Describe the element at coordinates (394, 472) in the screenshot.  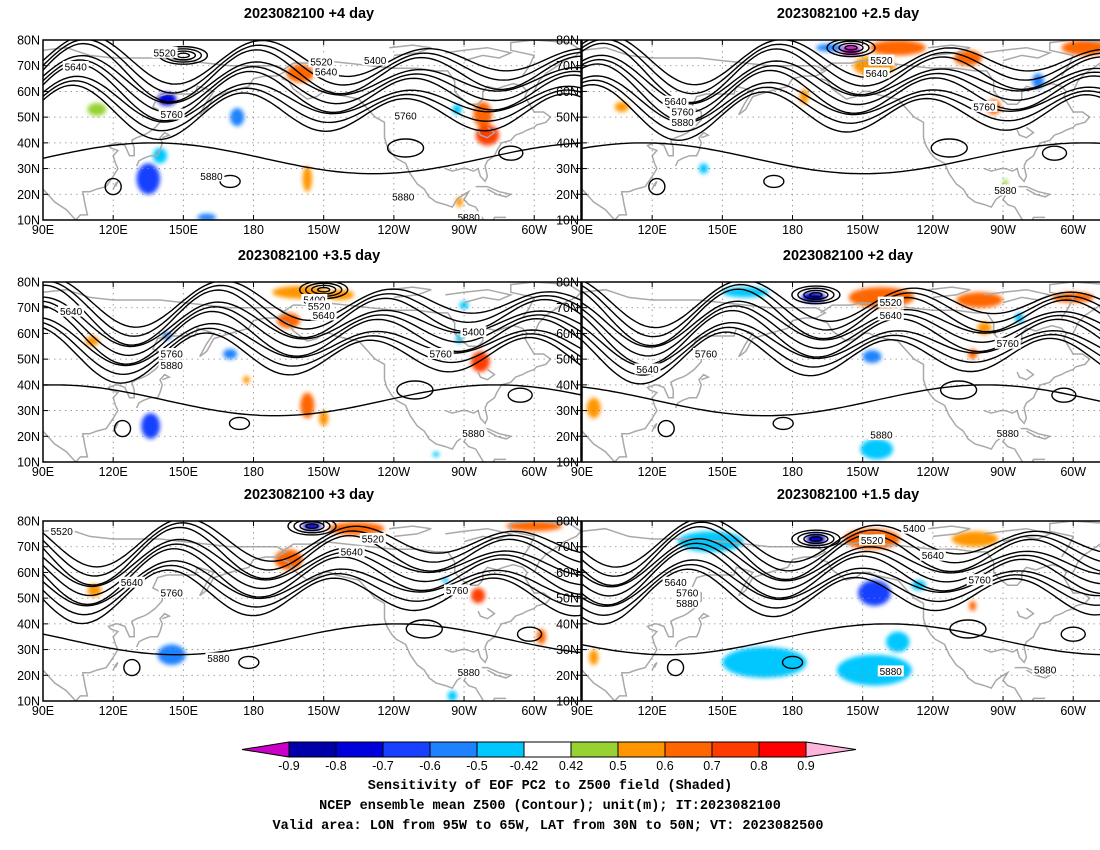
I see `lon-tick-label: 120W` at that location.